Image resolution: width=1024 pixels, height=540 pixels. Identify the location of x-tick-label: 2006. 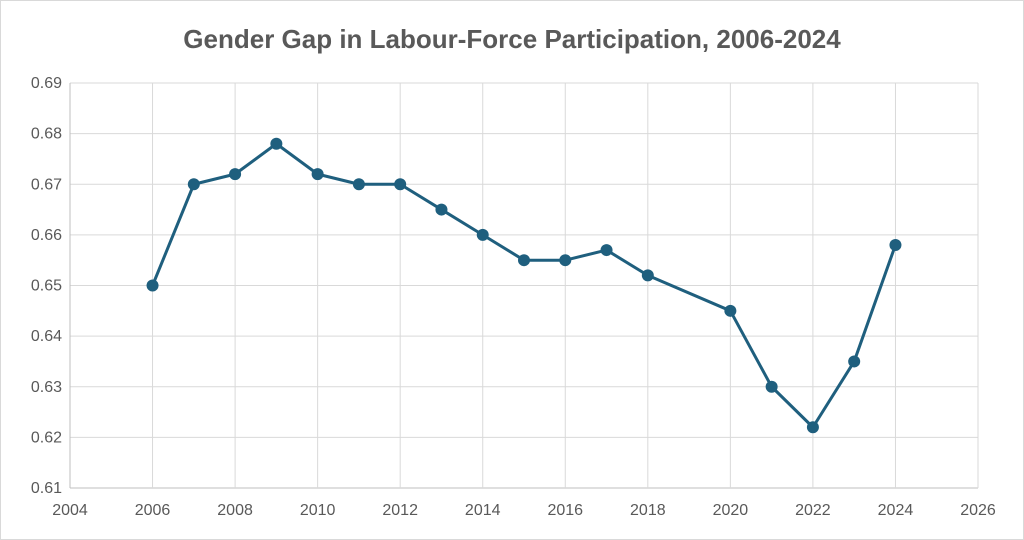
(153, 510).